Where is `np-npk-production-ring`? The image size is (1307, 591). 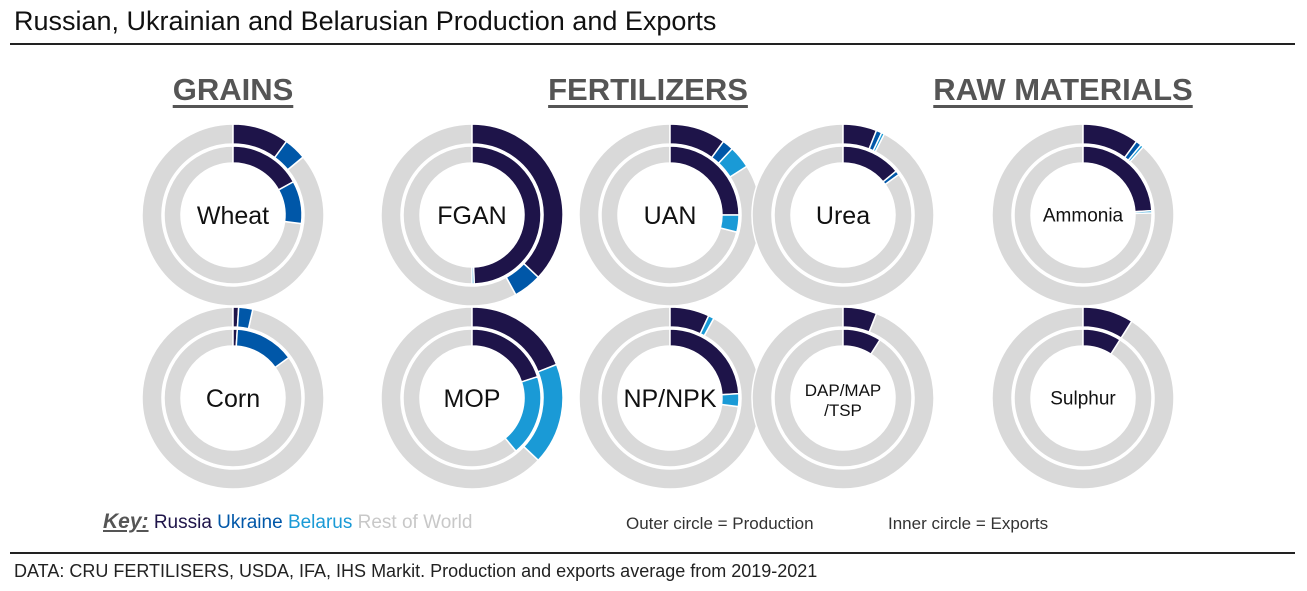 np-npk-production-ring is located at coordinates (670, 398).